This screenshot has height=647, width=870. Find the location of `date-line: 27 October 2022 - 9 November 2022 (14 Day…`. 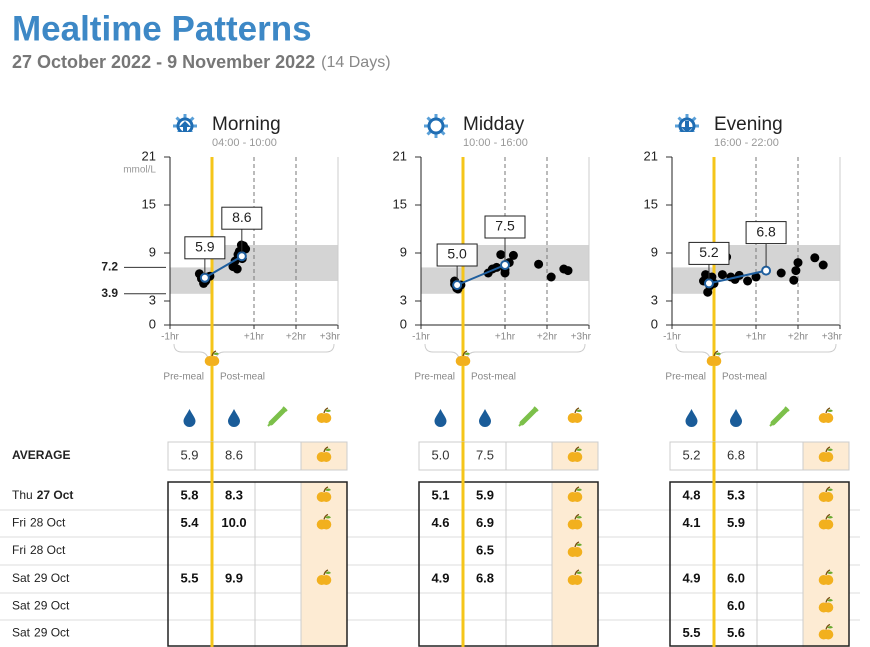

date-line: 27 October 2022 - 9 November 2022 (14 Day… is located at coordinates (201, 62).